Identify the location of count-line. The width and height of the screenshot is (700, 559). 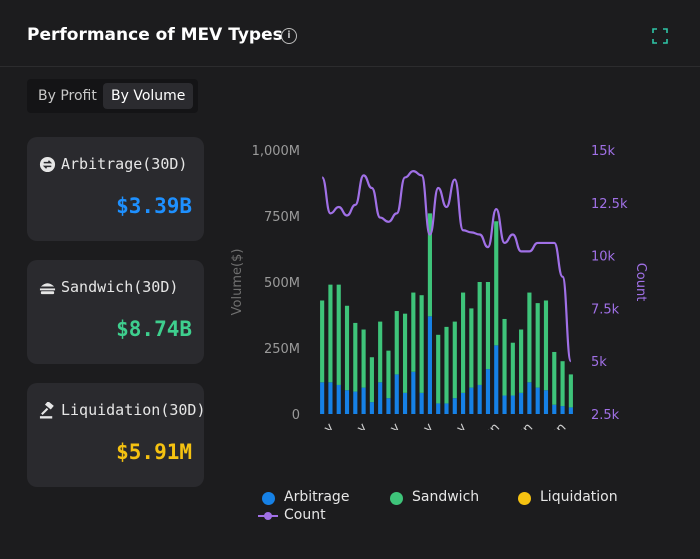
(446, 266).